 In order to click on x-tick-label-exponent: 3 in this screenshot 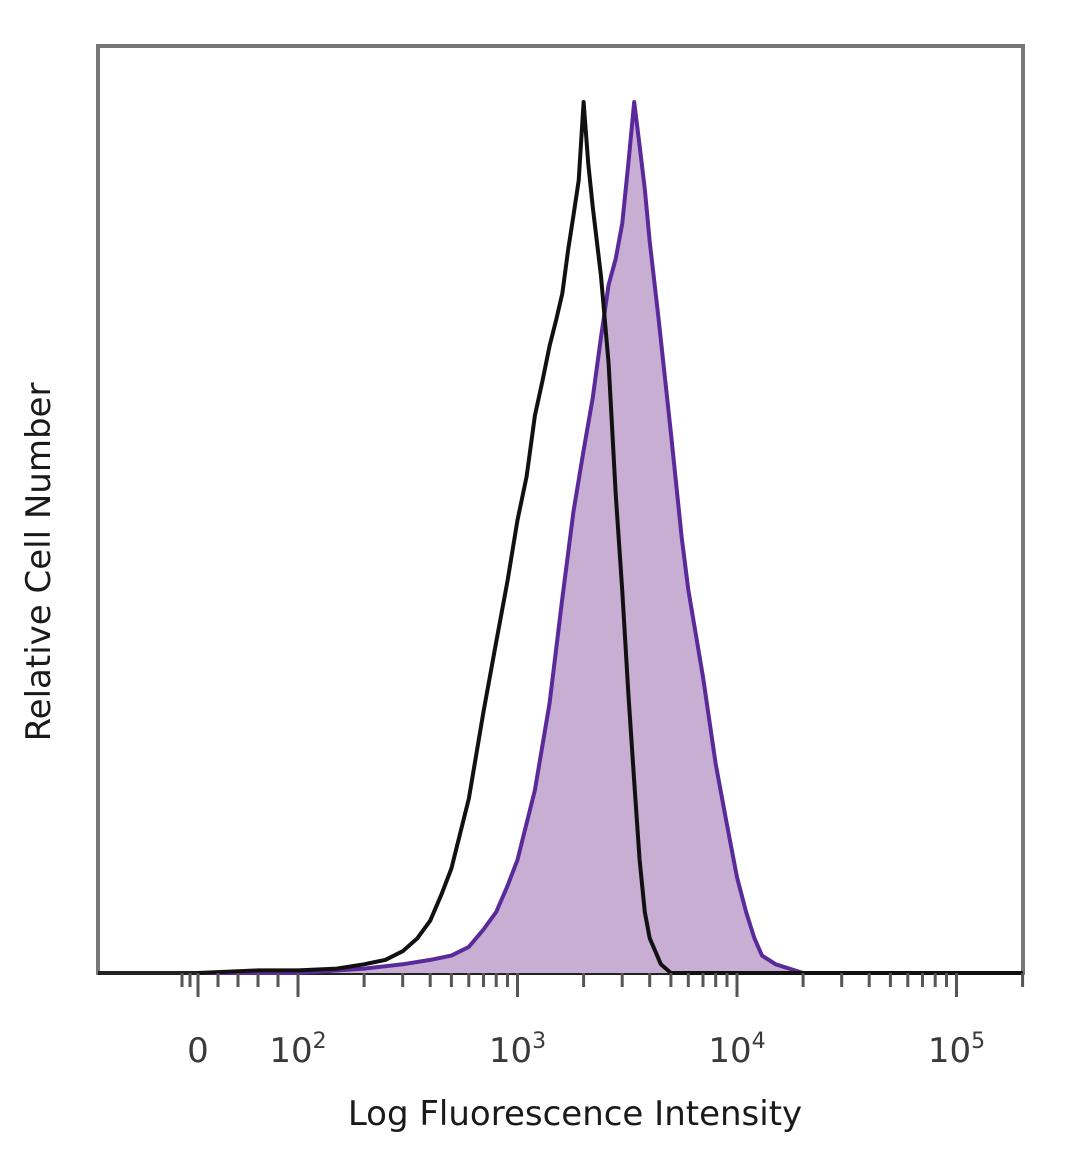, I will do `click(539, 1041)`.